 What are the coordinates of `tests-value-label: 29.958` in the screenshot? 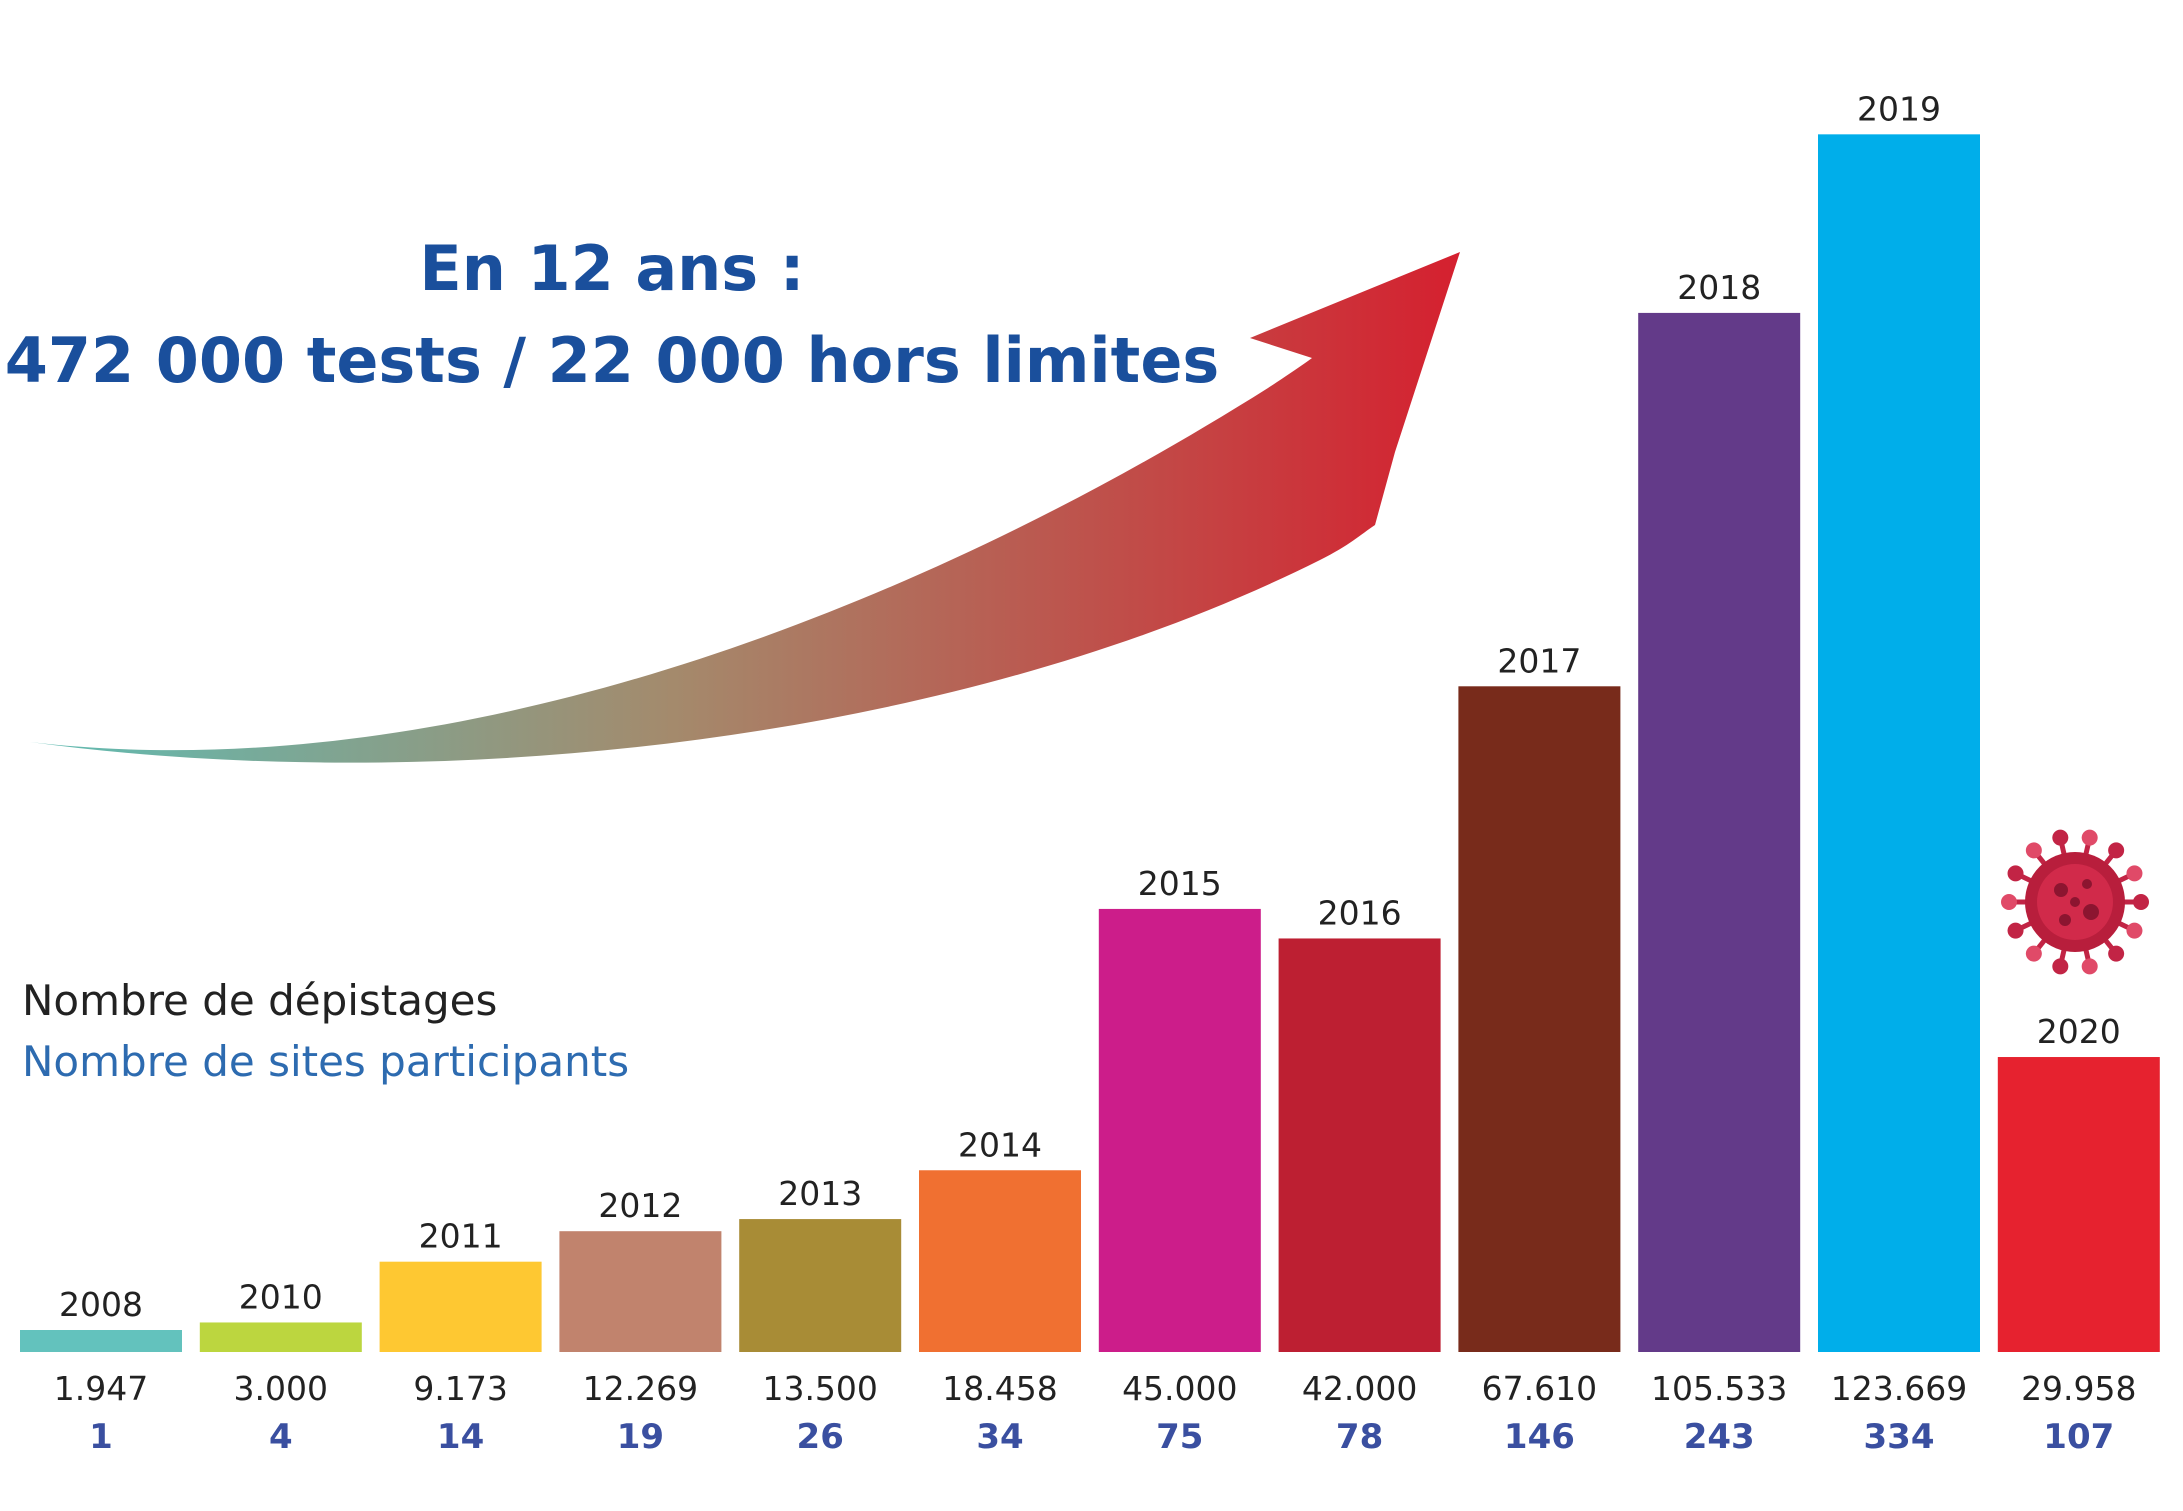 It's located at (2078, 1388).